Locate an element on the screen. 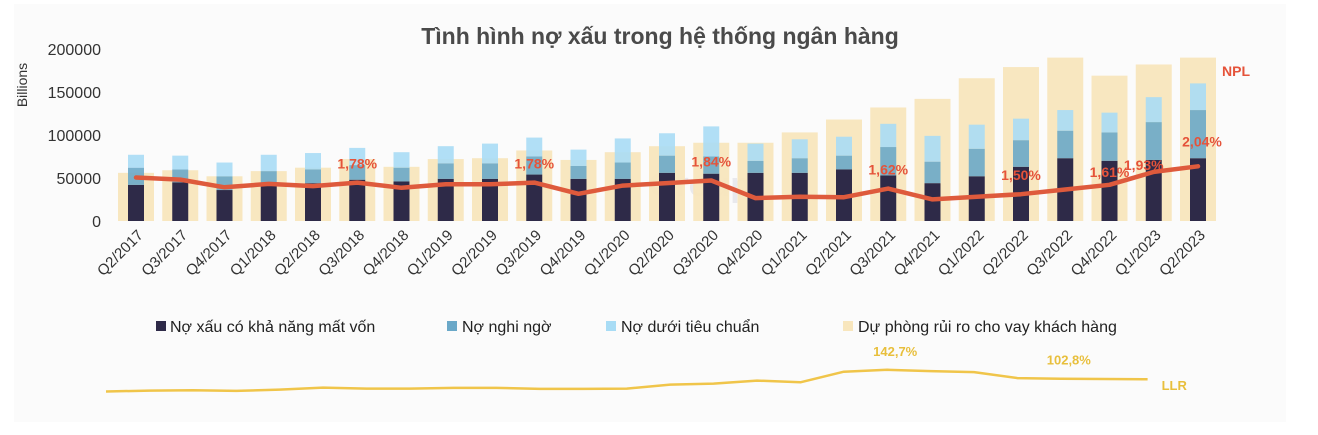 This screenshot has height=435, width=1318. llr-line is located at coordinates (626, 380).